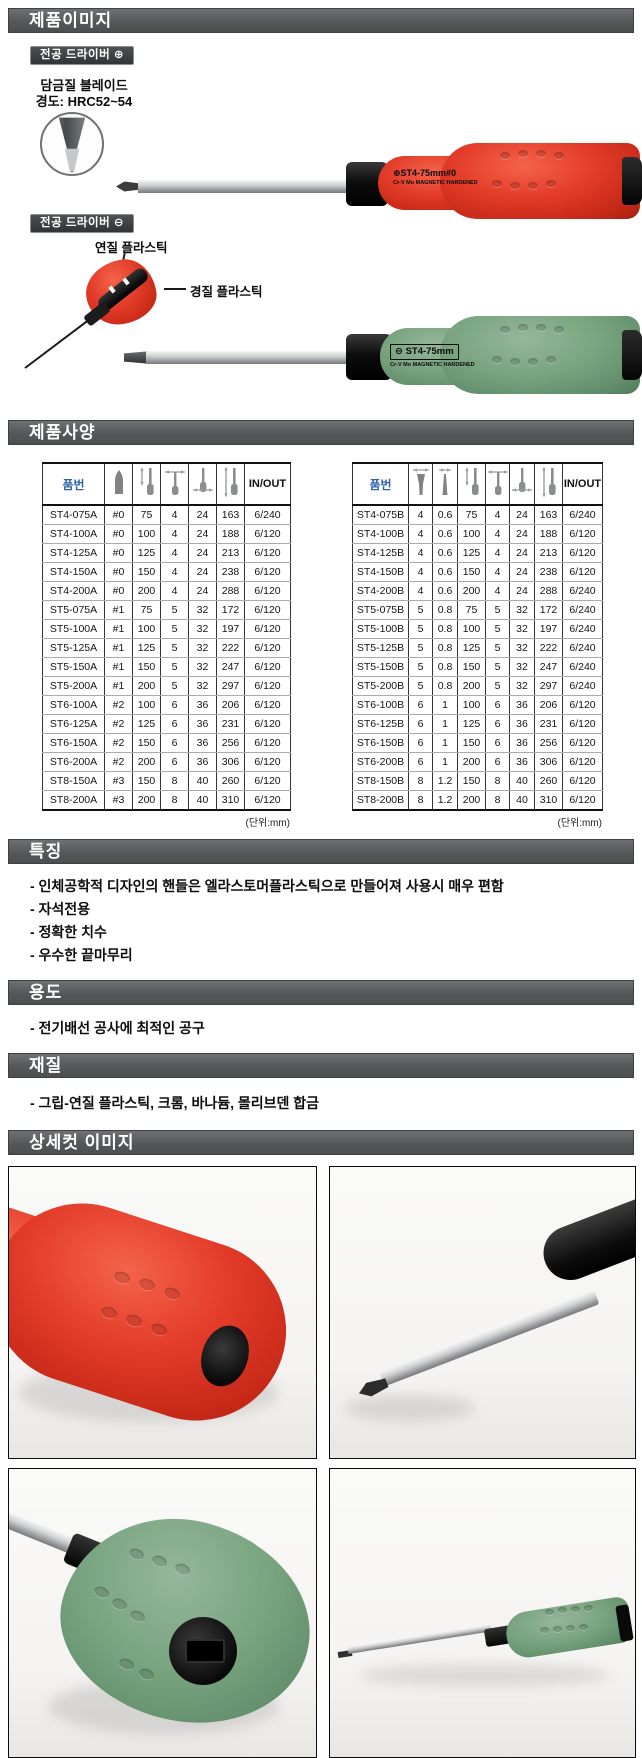  What do you see at coordinates (73, 629) in the screenshot?
I see `table-cell: ST5-100A` at bounding box center [73, 629].